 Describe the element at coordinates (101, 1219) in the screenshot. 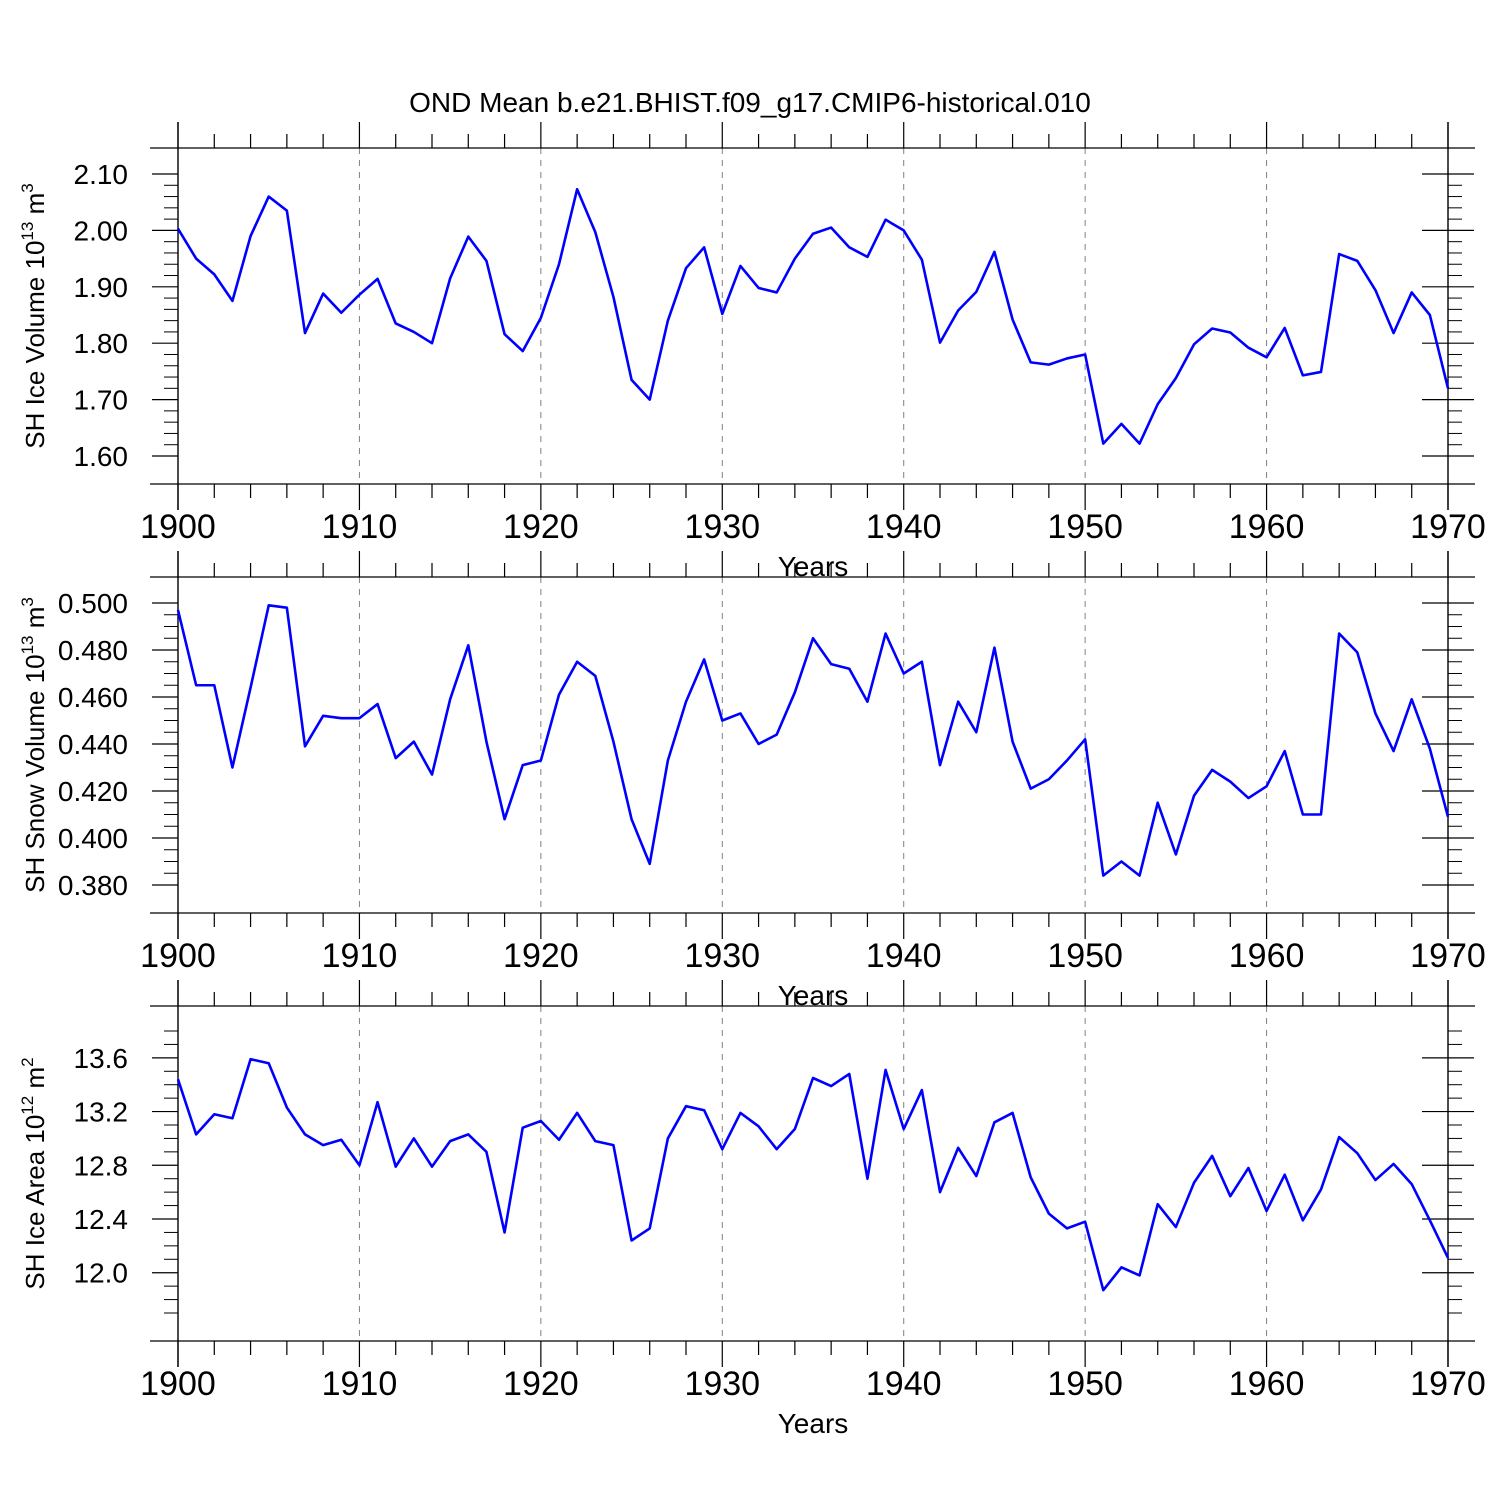

I see `y-tick-label: 12.4` at that location.